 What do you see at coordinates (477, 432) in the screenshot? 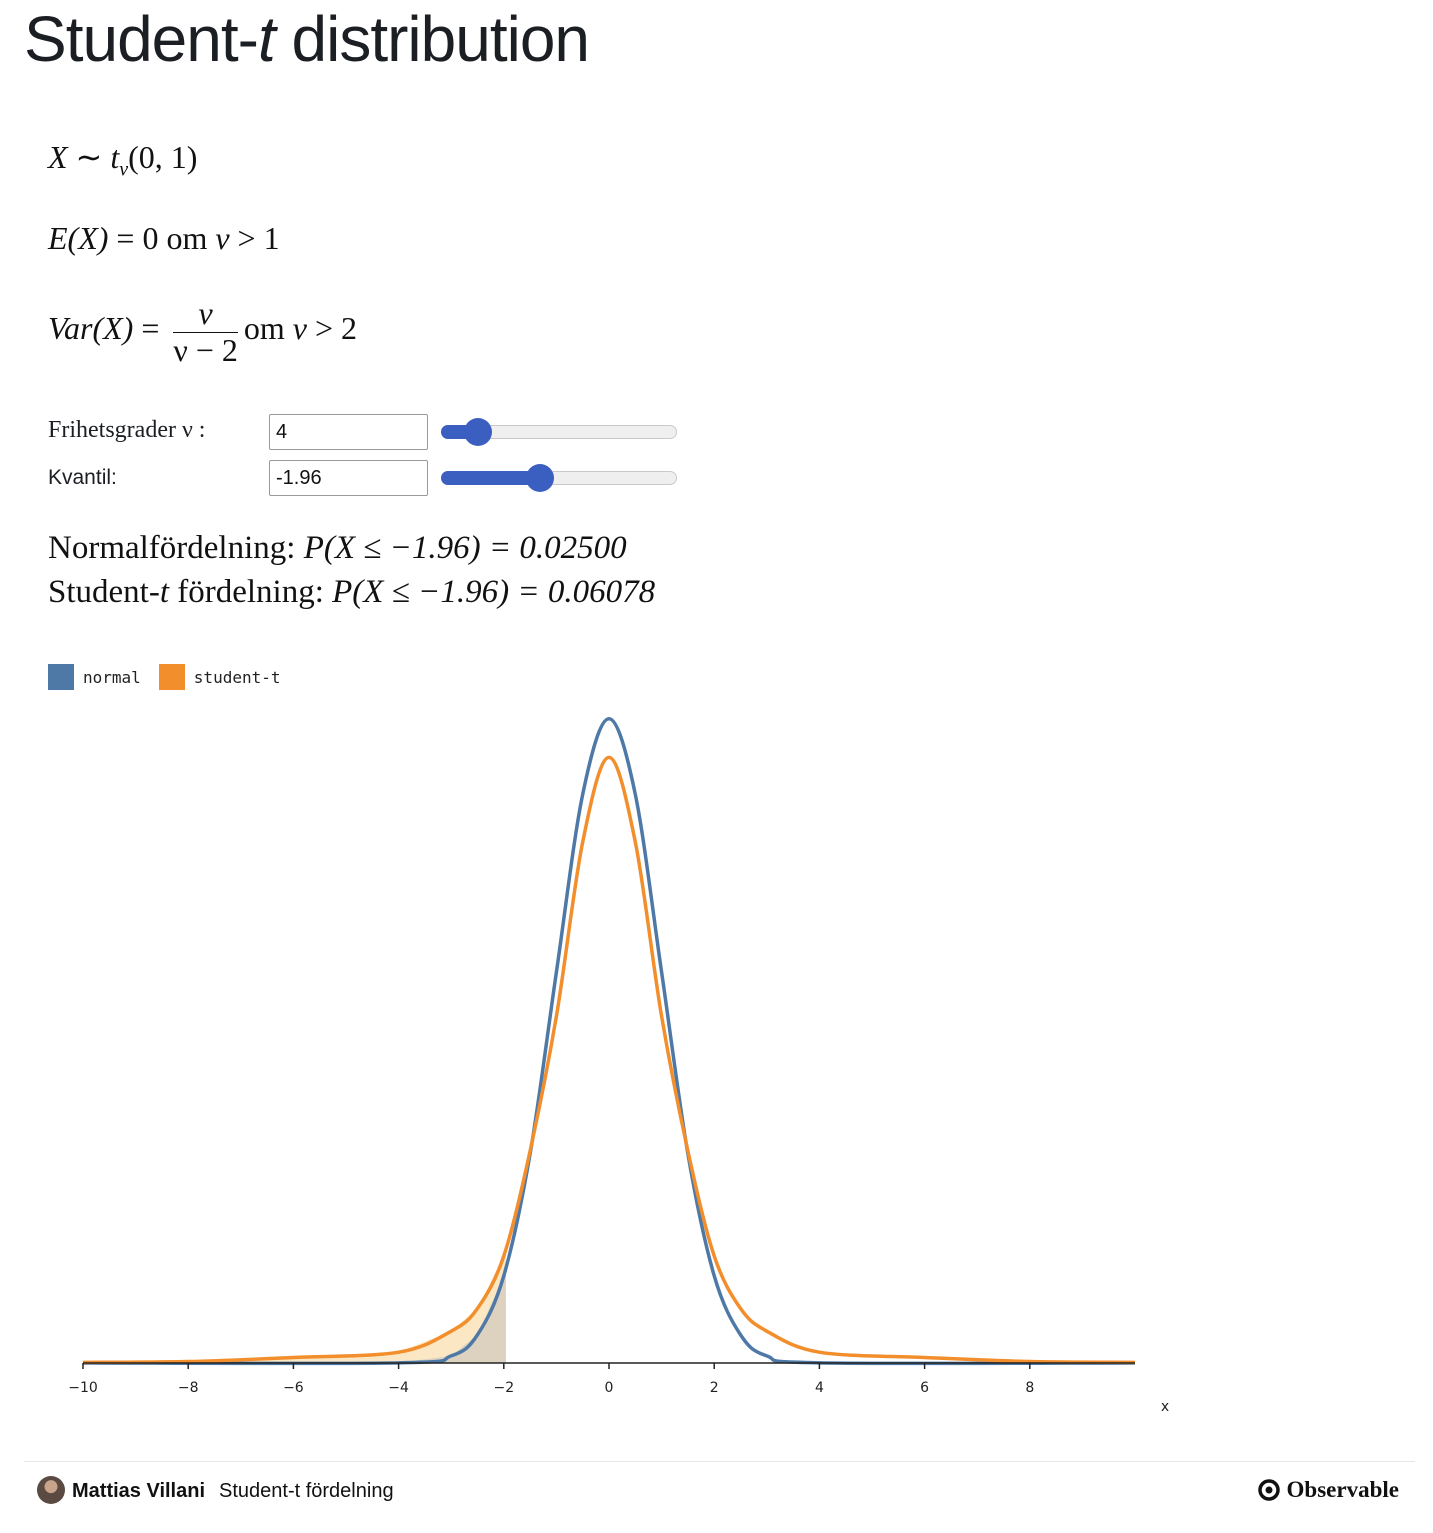
I see `df-slider-thumb` at bounding box center [477, 432].